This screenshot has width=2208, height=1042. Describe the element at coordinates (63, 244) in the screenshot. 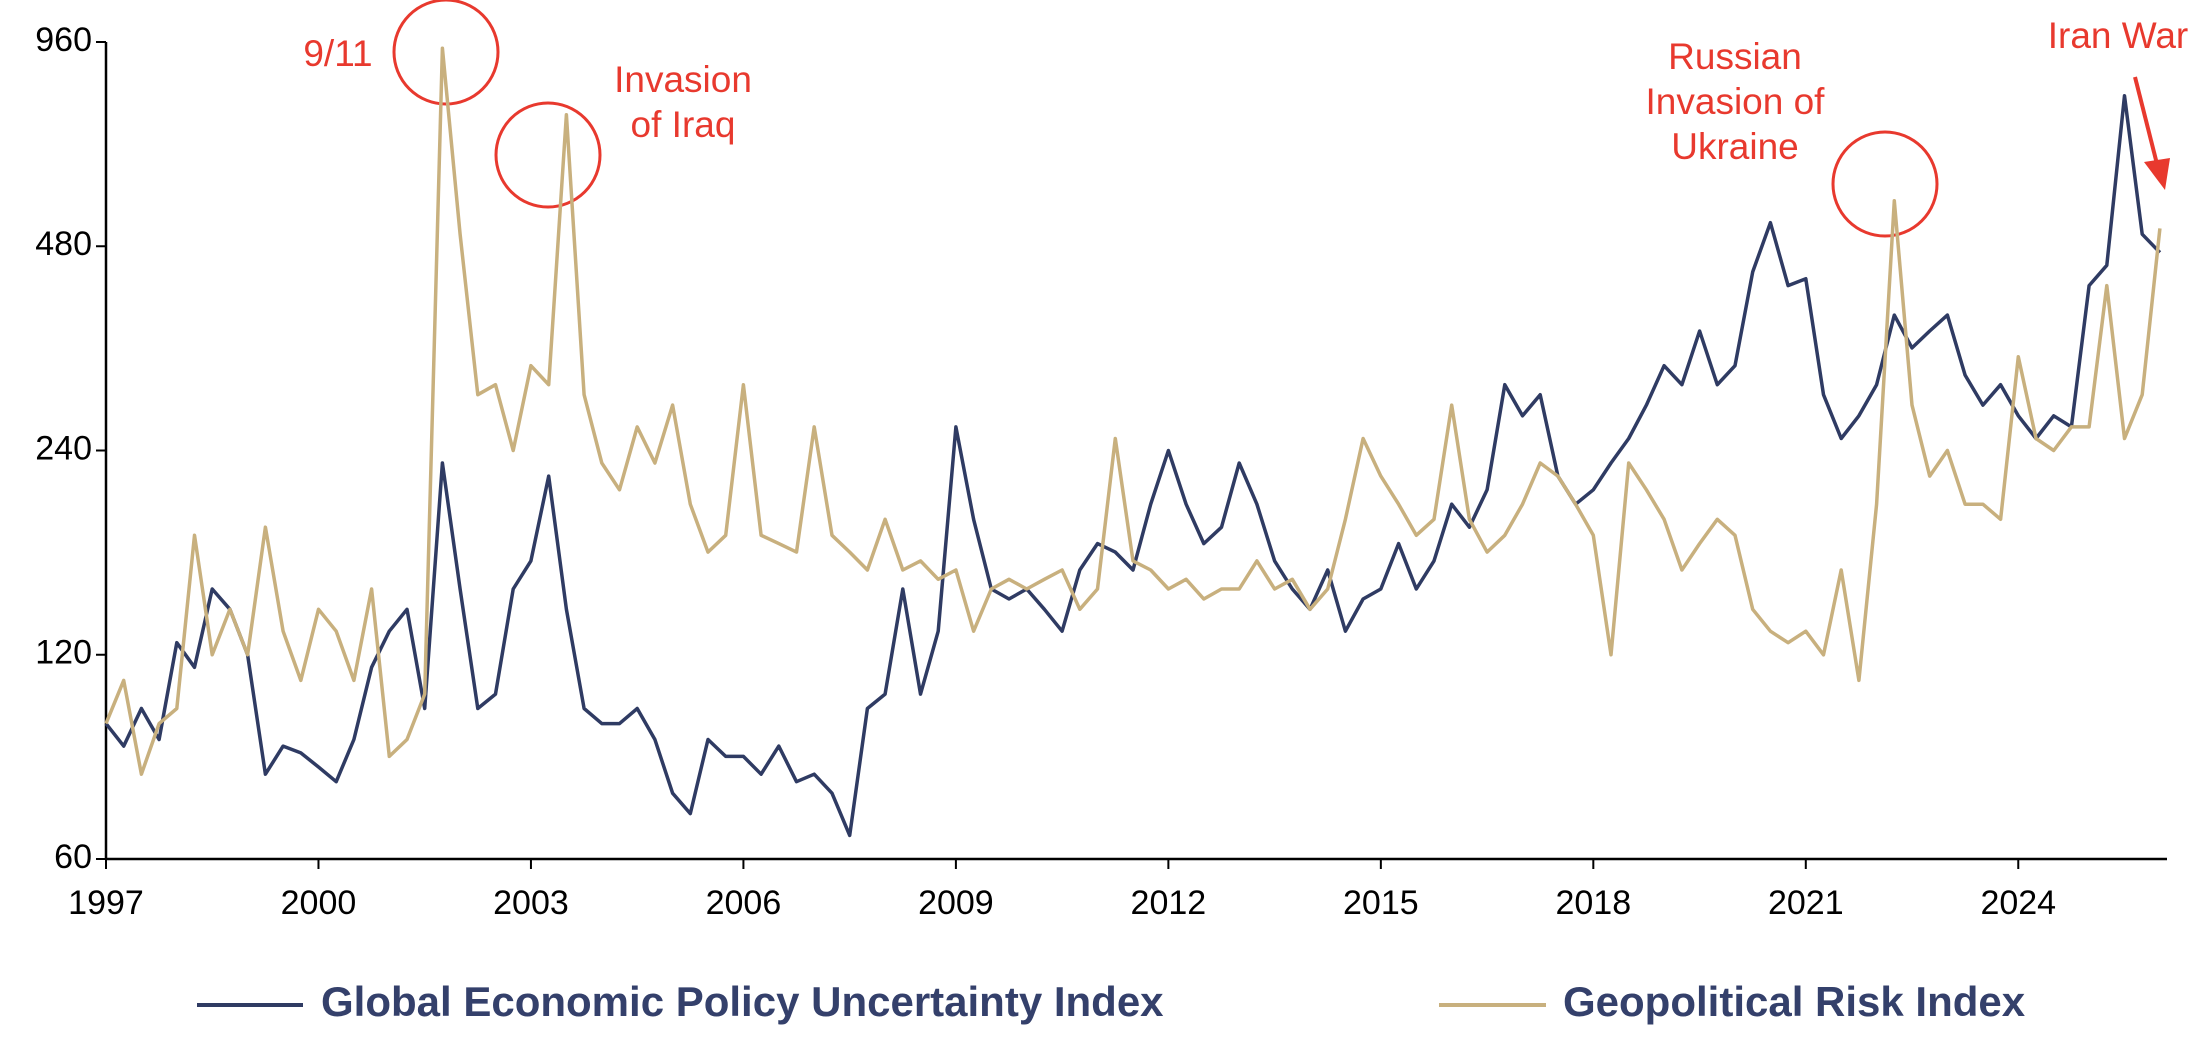

I see `y-tick-label: 480` at that location.